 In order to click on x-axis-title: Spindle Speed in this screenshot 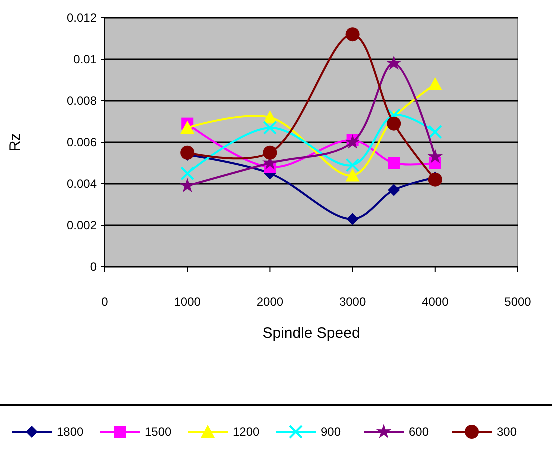, I will do `click(311, 333)`.